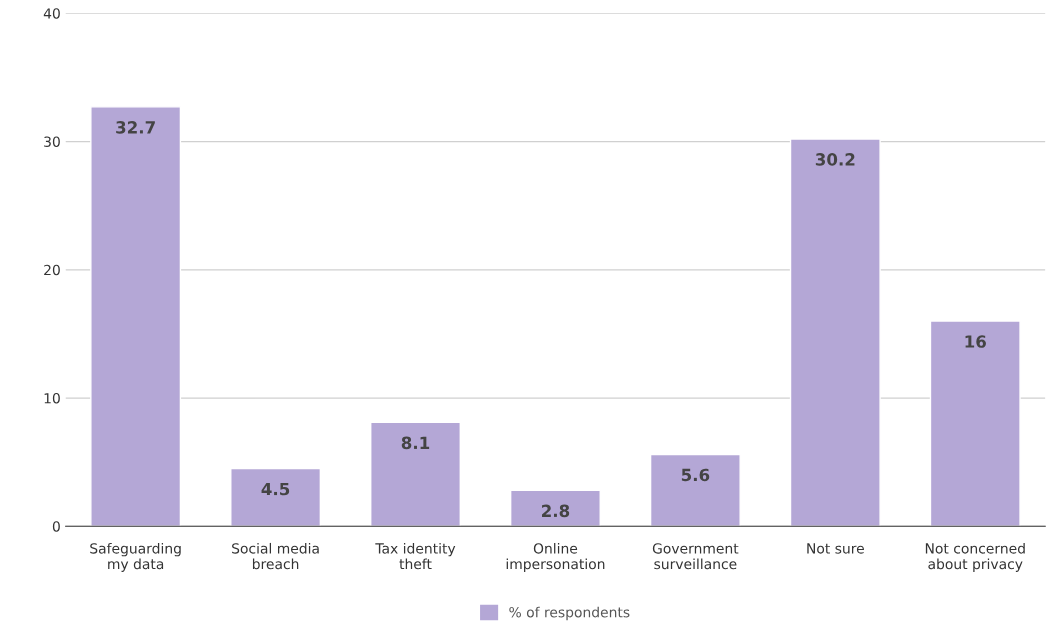 Image resolution: width=1059 pixels, height=631 pixels. Describe the element at coordinates (52, 270) in the screenshot. I see `y-tick-label: 20` at that location.